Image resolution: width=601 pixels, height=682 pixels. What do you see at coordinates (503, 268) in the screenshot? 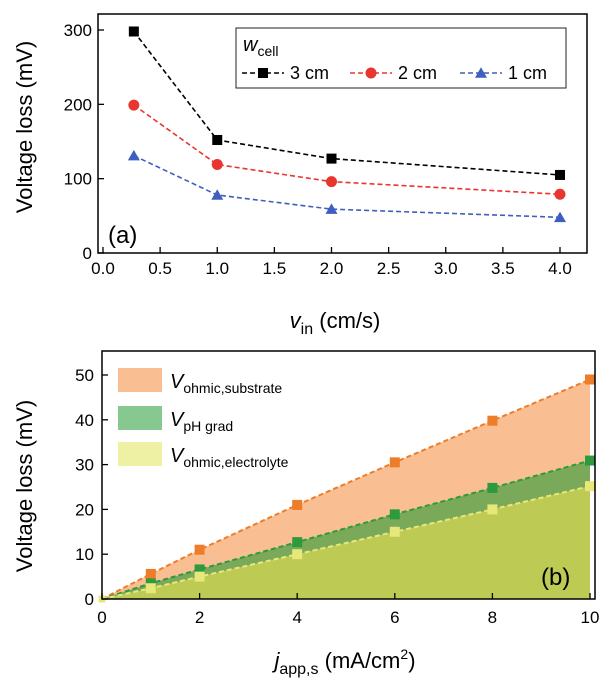
I see `panel-a-x-tick-label: 3.5` at bounding box center [503, 268].